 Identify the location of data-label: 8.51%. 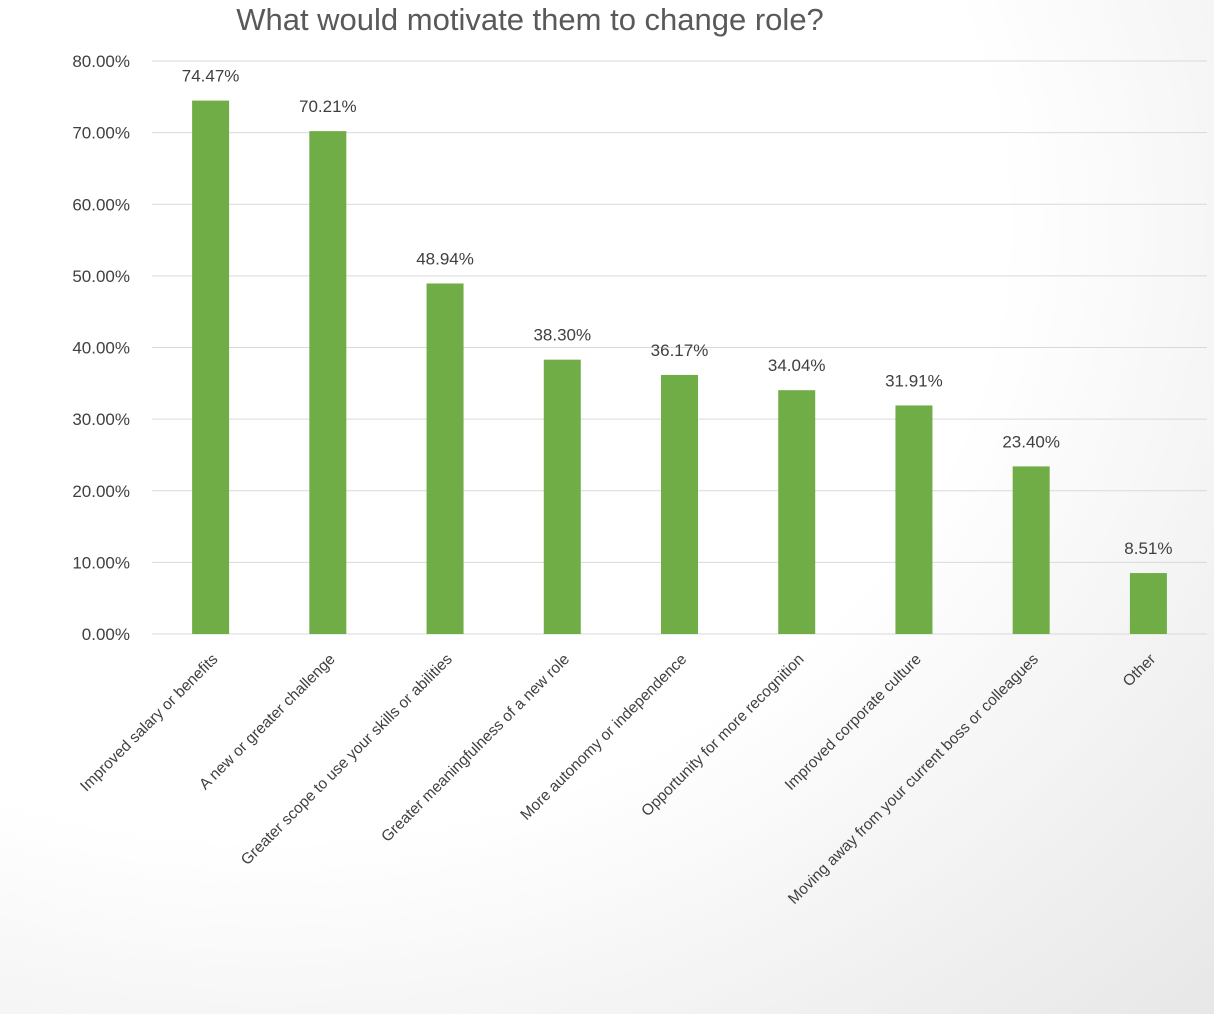
(1148, 548).